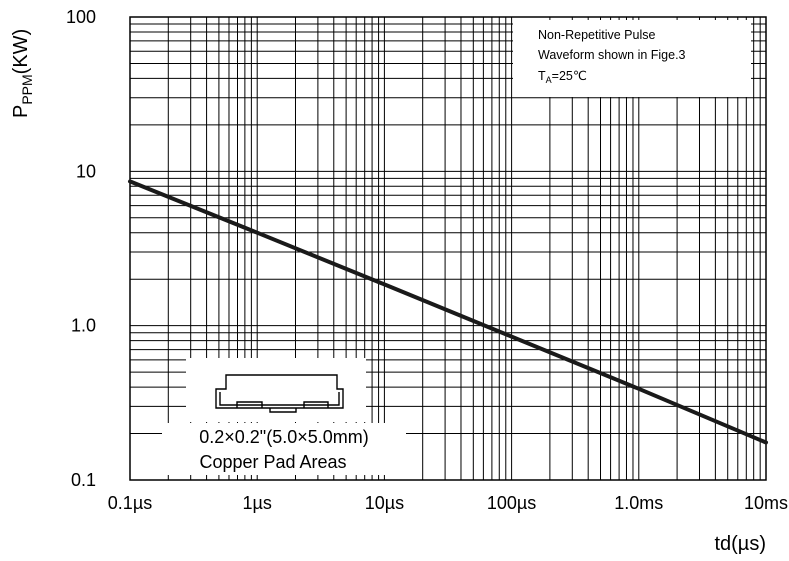  Describe the element at coordinates (596, 35) in the screenshot. I see `note-line-1: Non-Repetitive Pulse` at that location.